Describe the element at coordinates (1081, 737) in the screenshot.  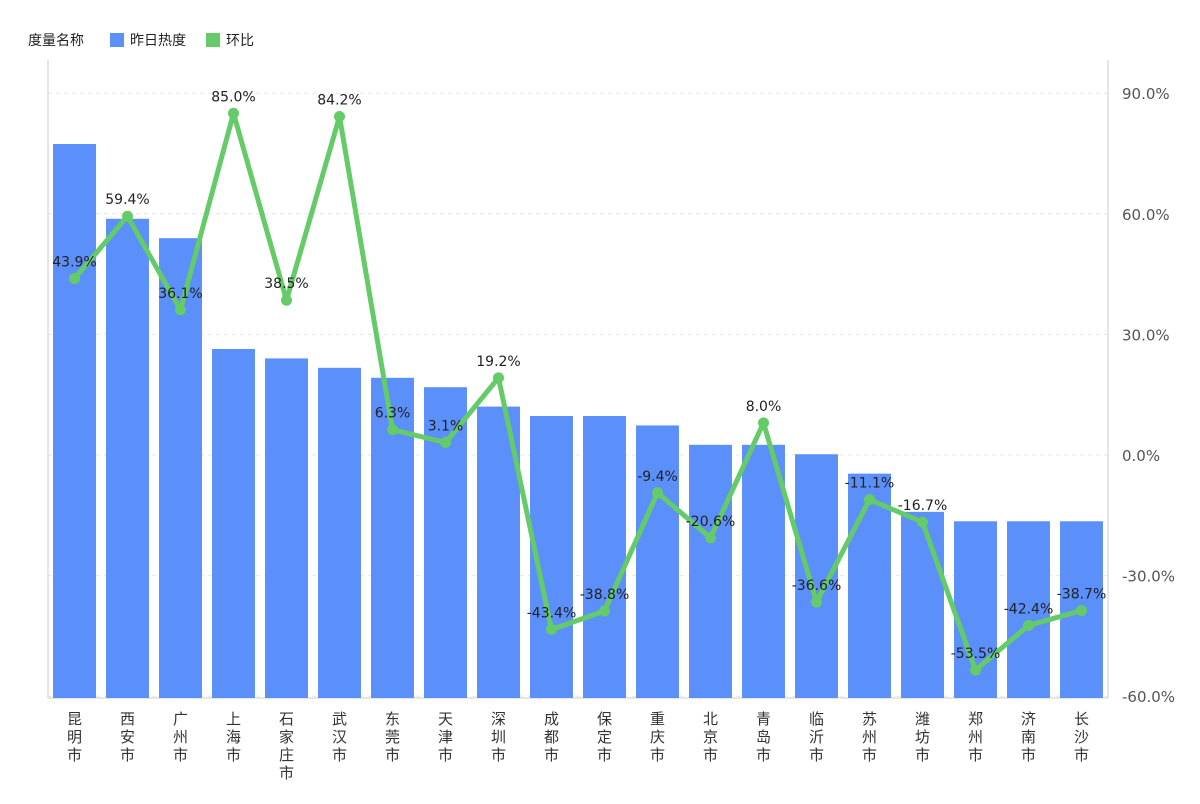
I see `x-axis-tick-label: 长沙市` at that location.